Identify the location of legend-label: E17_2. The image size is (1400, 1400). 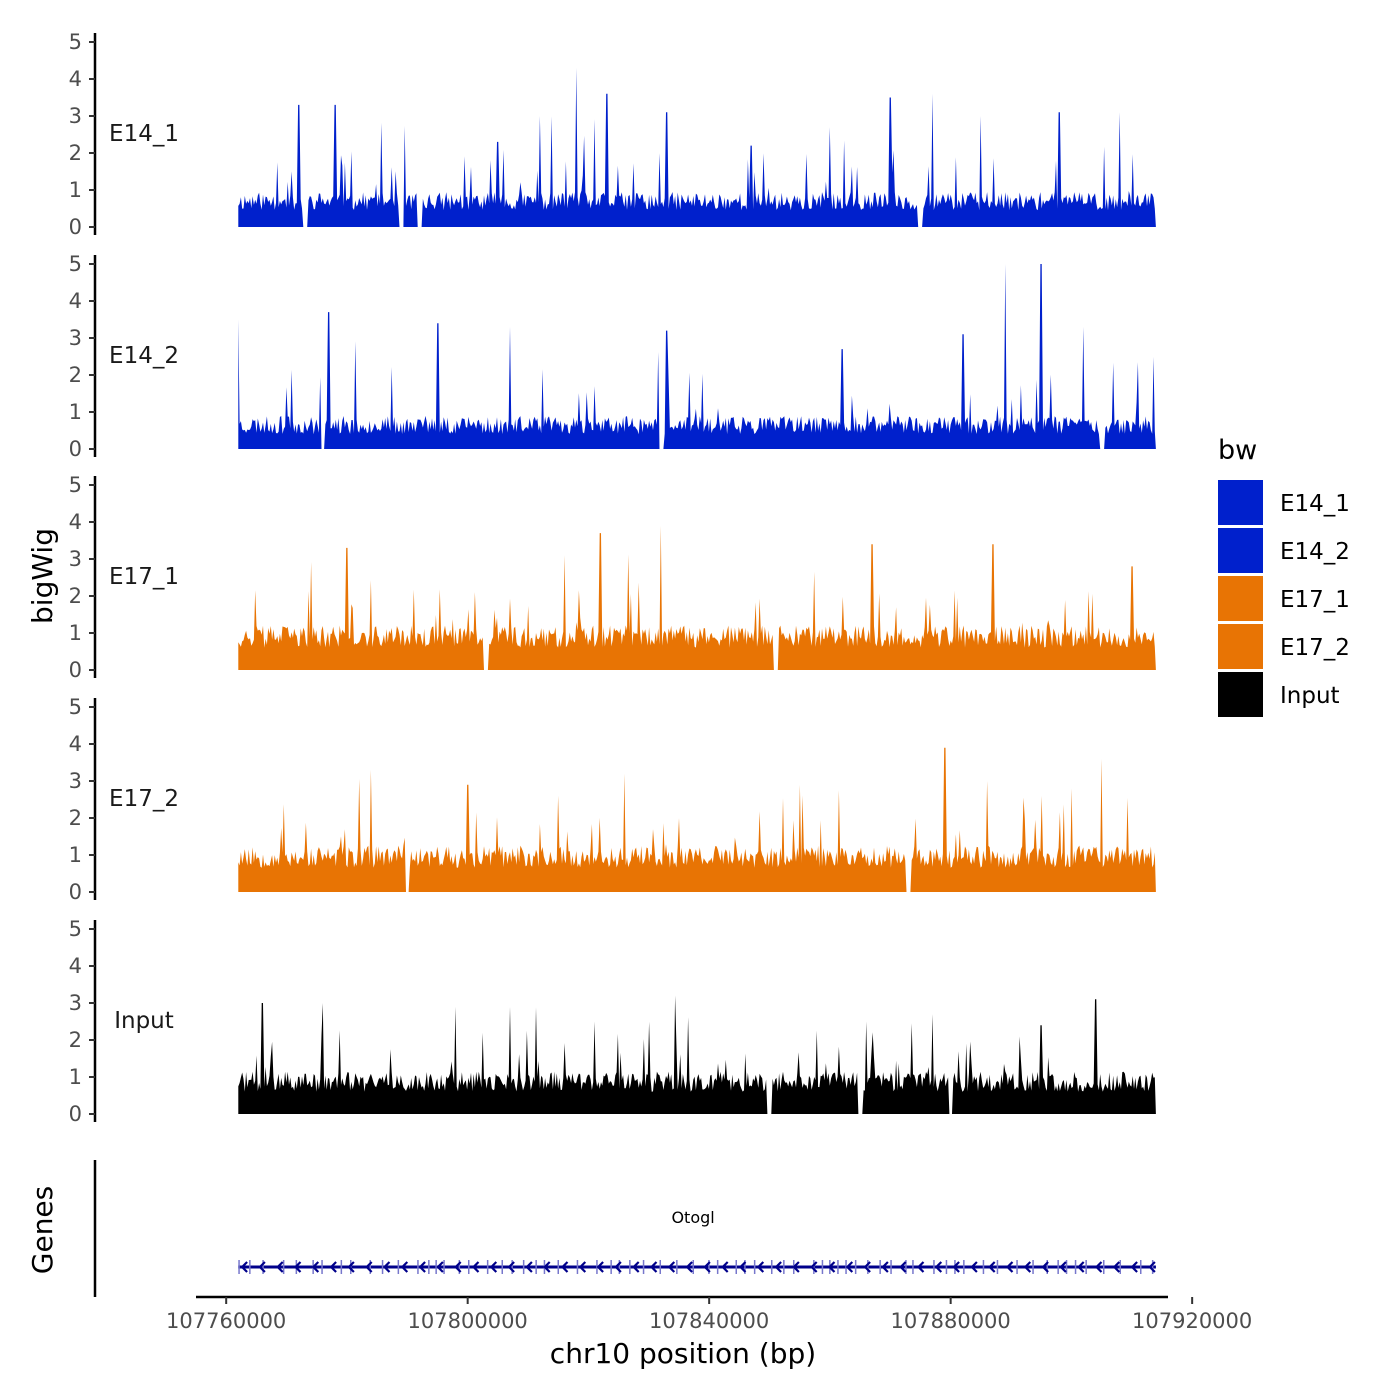
(1315, 648).